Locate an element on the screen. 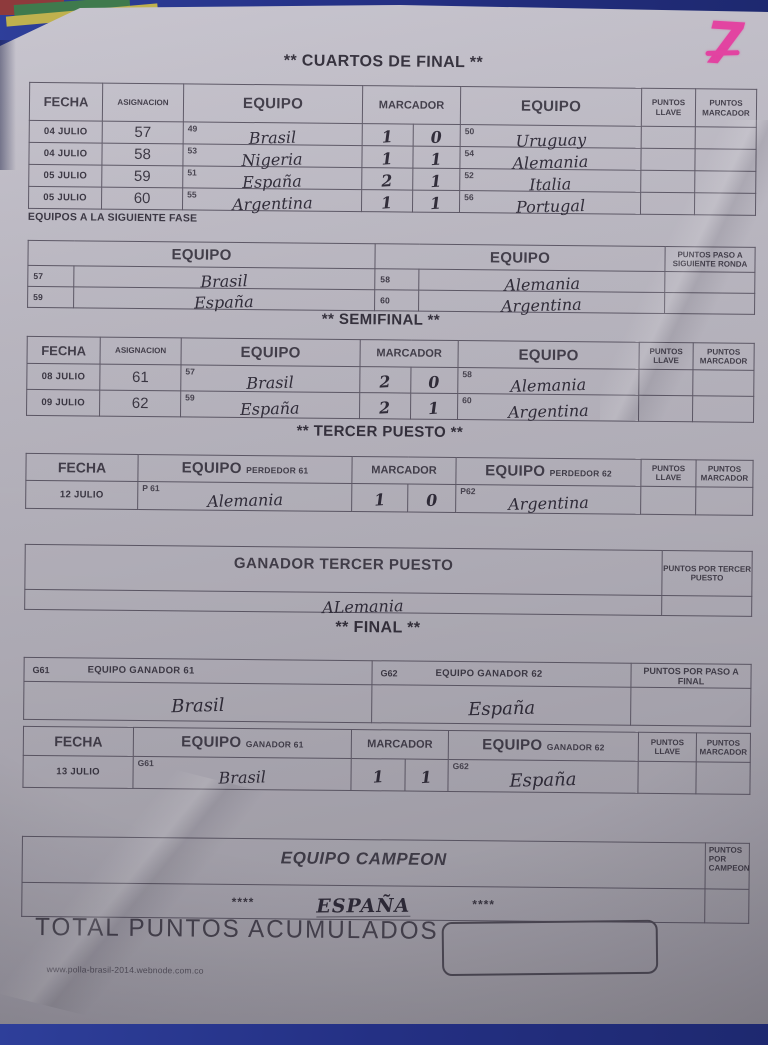 The height and width of the screenshot is (1045, 768). slot-number: 59 is located at coordinates (51, 296).